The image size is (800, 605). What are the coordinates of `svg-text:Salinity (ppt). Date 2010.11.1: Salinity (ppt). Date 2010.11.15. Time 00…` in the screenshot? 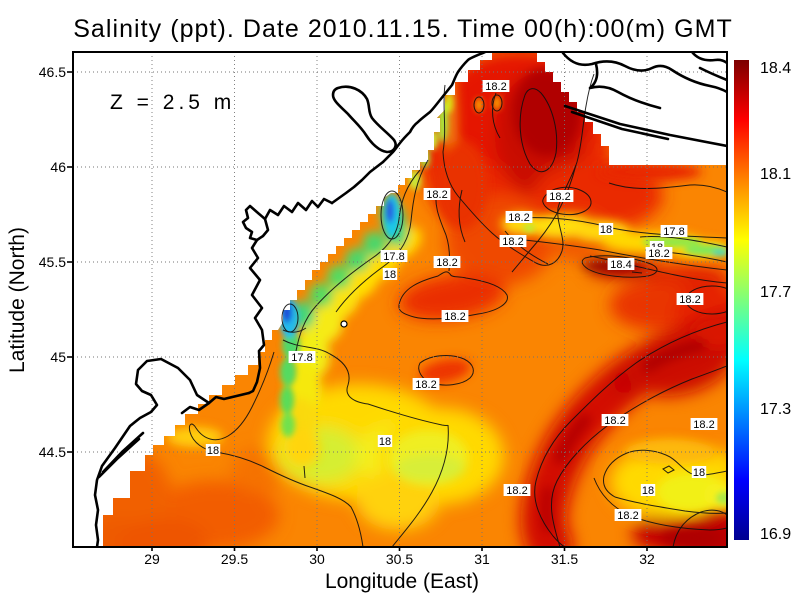 It's located at (403, 29).